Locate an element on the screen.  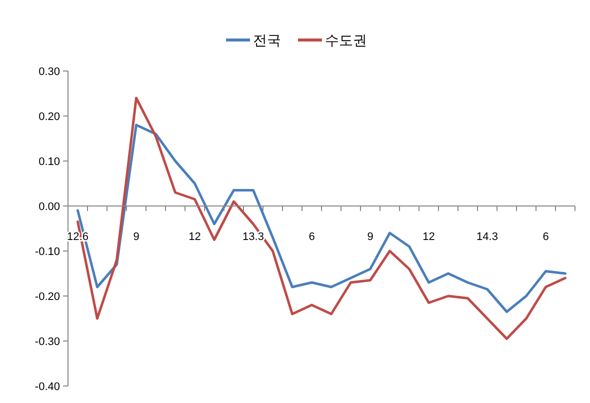
legend-label: 전국 is located at coordinates (267, 40).